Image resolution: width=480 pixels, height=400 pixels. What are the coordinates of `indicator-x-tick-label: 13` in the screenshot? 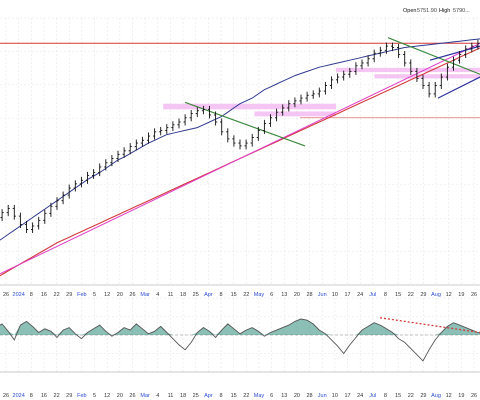 It's located at (284, 396).